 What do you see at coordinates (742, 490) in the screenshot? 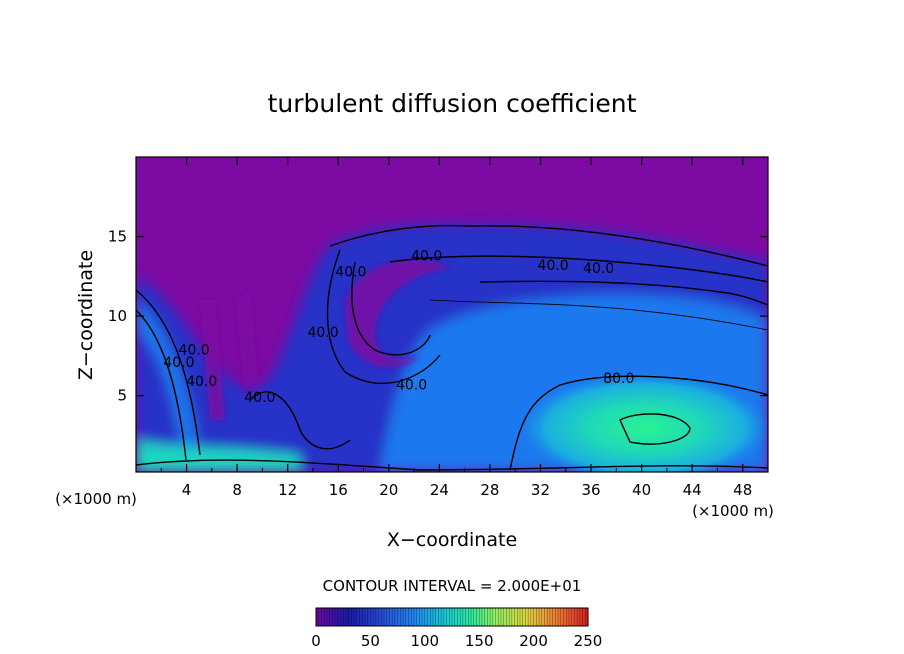
I see `x-tick-label: 48` at bounding box center [742, 490].